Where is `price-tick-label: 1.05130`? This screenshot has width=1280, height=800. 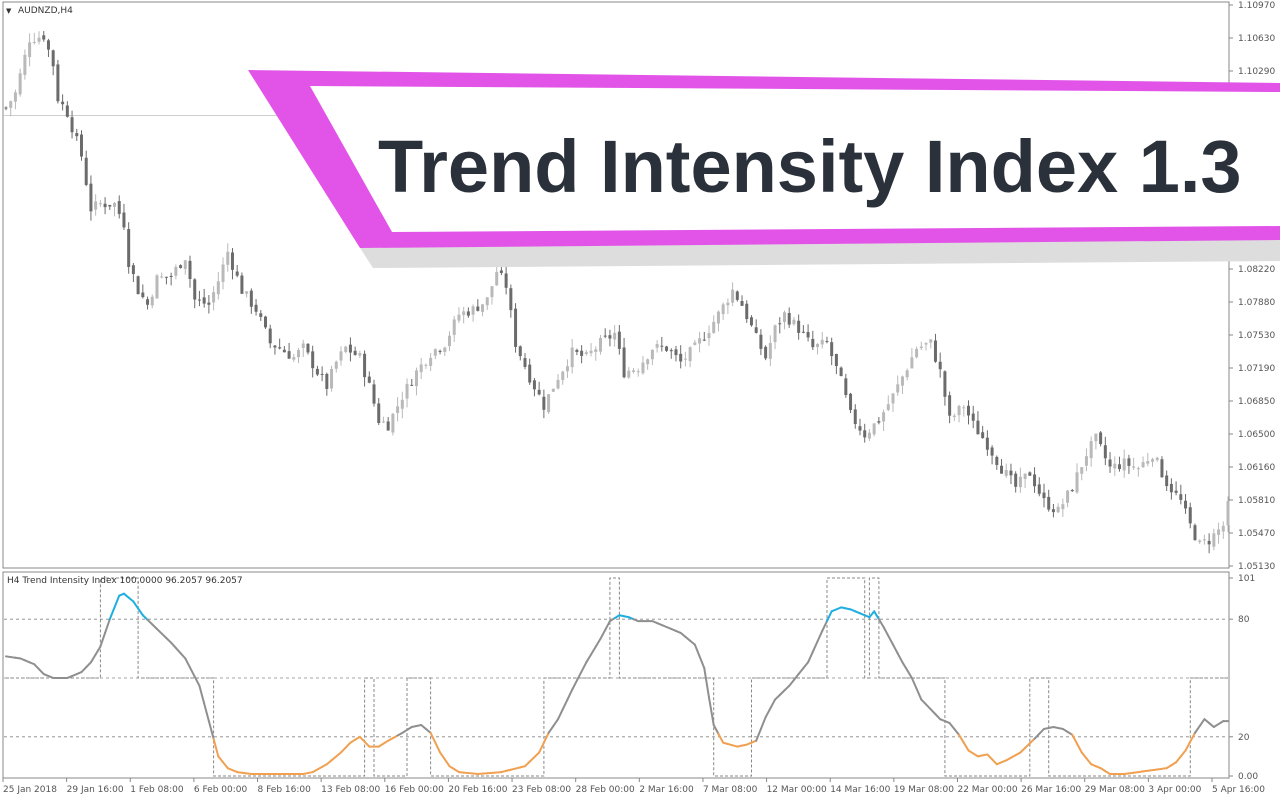
price-tick-label: 1.05130 is located at coordinates (1256, 567).